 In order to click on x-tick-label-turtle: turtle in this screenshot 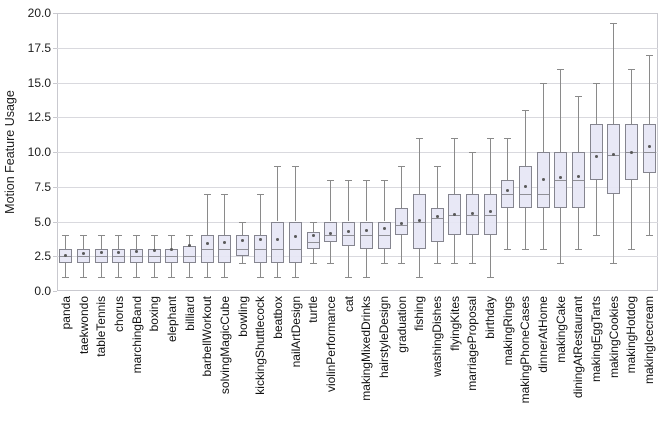, I will do `click(313, 309)`.